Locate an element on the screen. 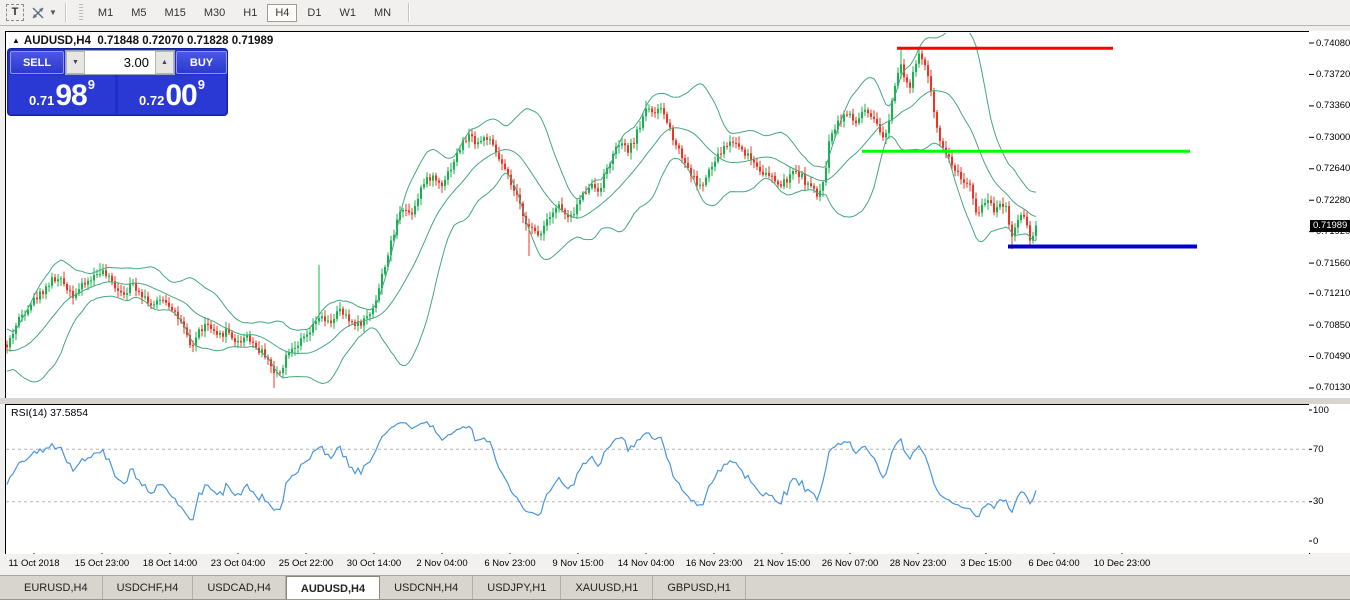 Image resolution: width=1350 pixels, height=600 pixels. time-tick-label: 25 Oct 22:00 is located at coordinates (306, 563).